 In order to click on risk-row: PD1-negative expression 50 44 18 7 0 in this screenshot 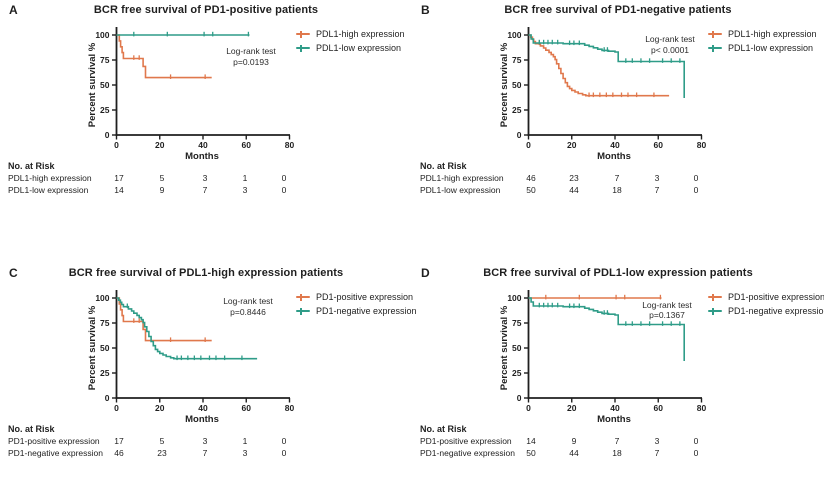, I will do `click(618, 453)`.